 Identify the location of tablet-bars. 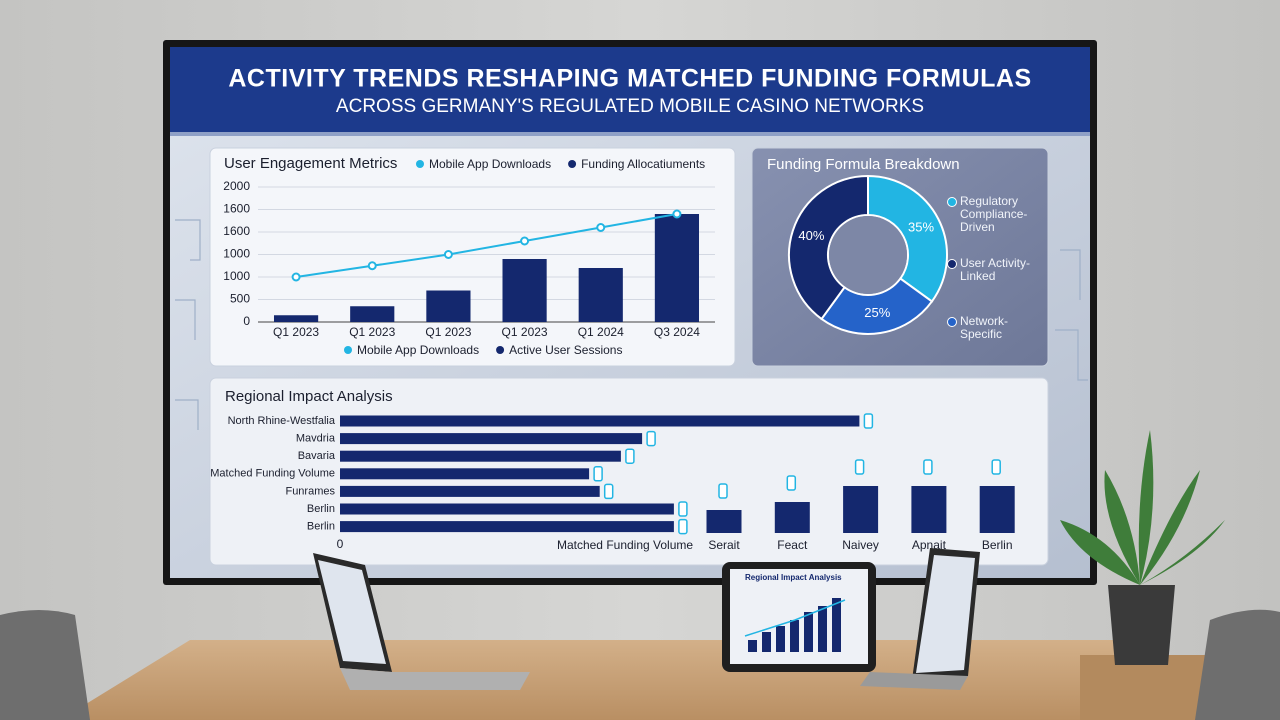
(794, 625).